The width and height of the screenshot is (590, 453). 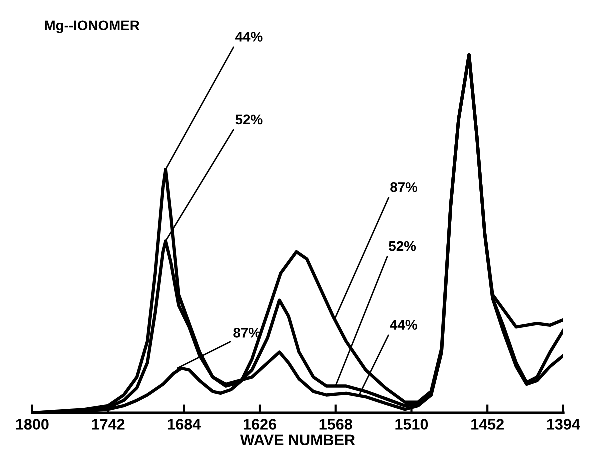 I want to click on x-tick-label: 1568, so click(x=336, y=424).